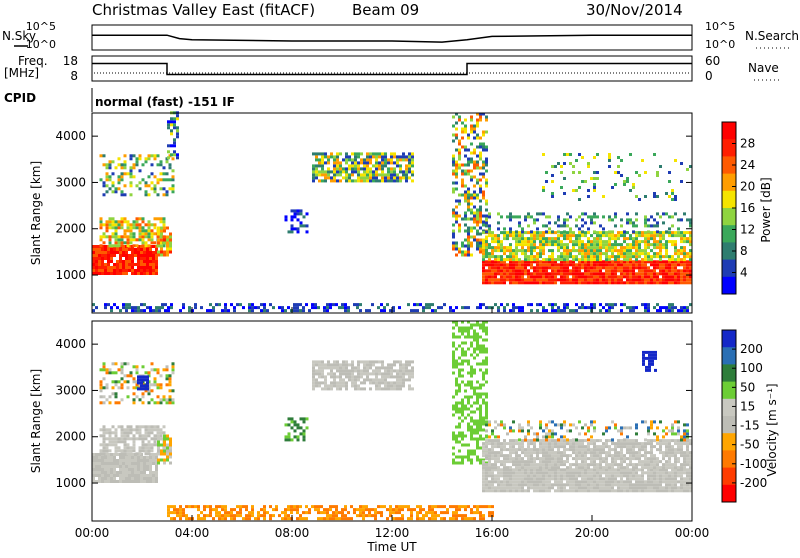  Describe the element at coordinates (400, 35) in the screenshot. I see `noise-strip: N.Sky 10^5 10^0 10^5 10^0 N.Search` at that location.